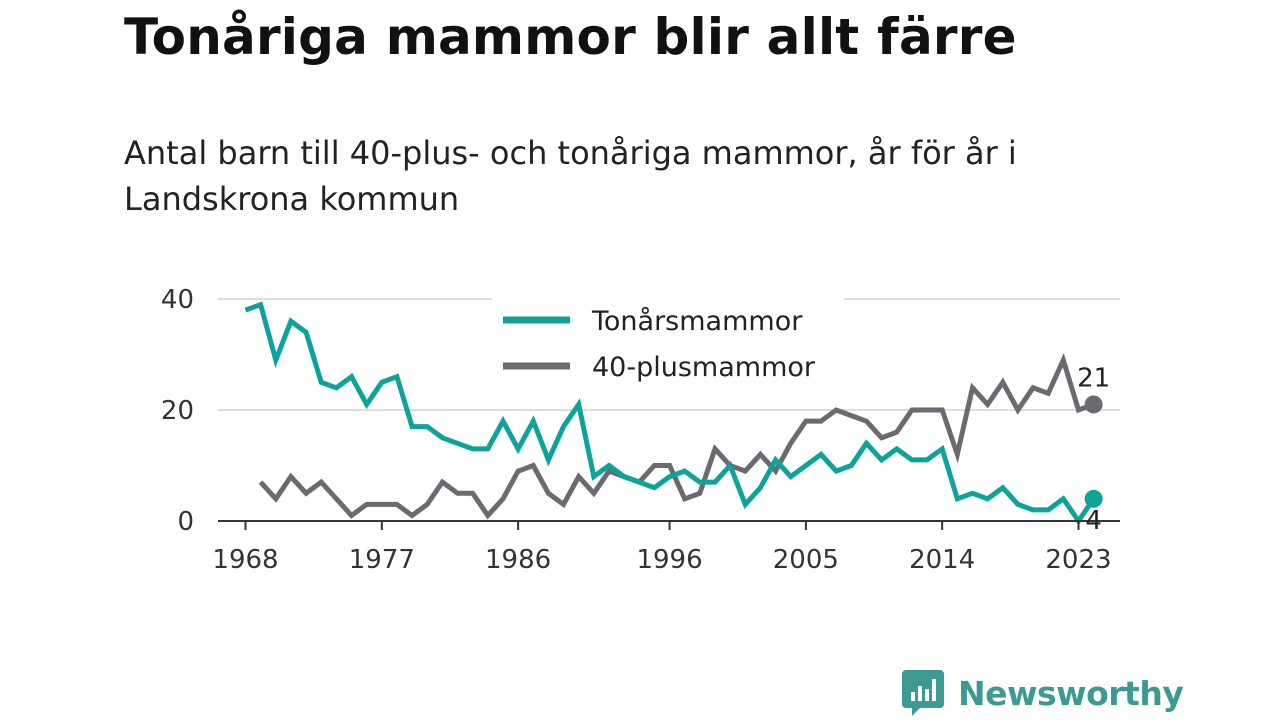  What do you see at coordinates (518, 560) in the screenshot?
I see `x-tick-label: 1986` at bounding box center [518, 560].